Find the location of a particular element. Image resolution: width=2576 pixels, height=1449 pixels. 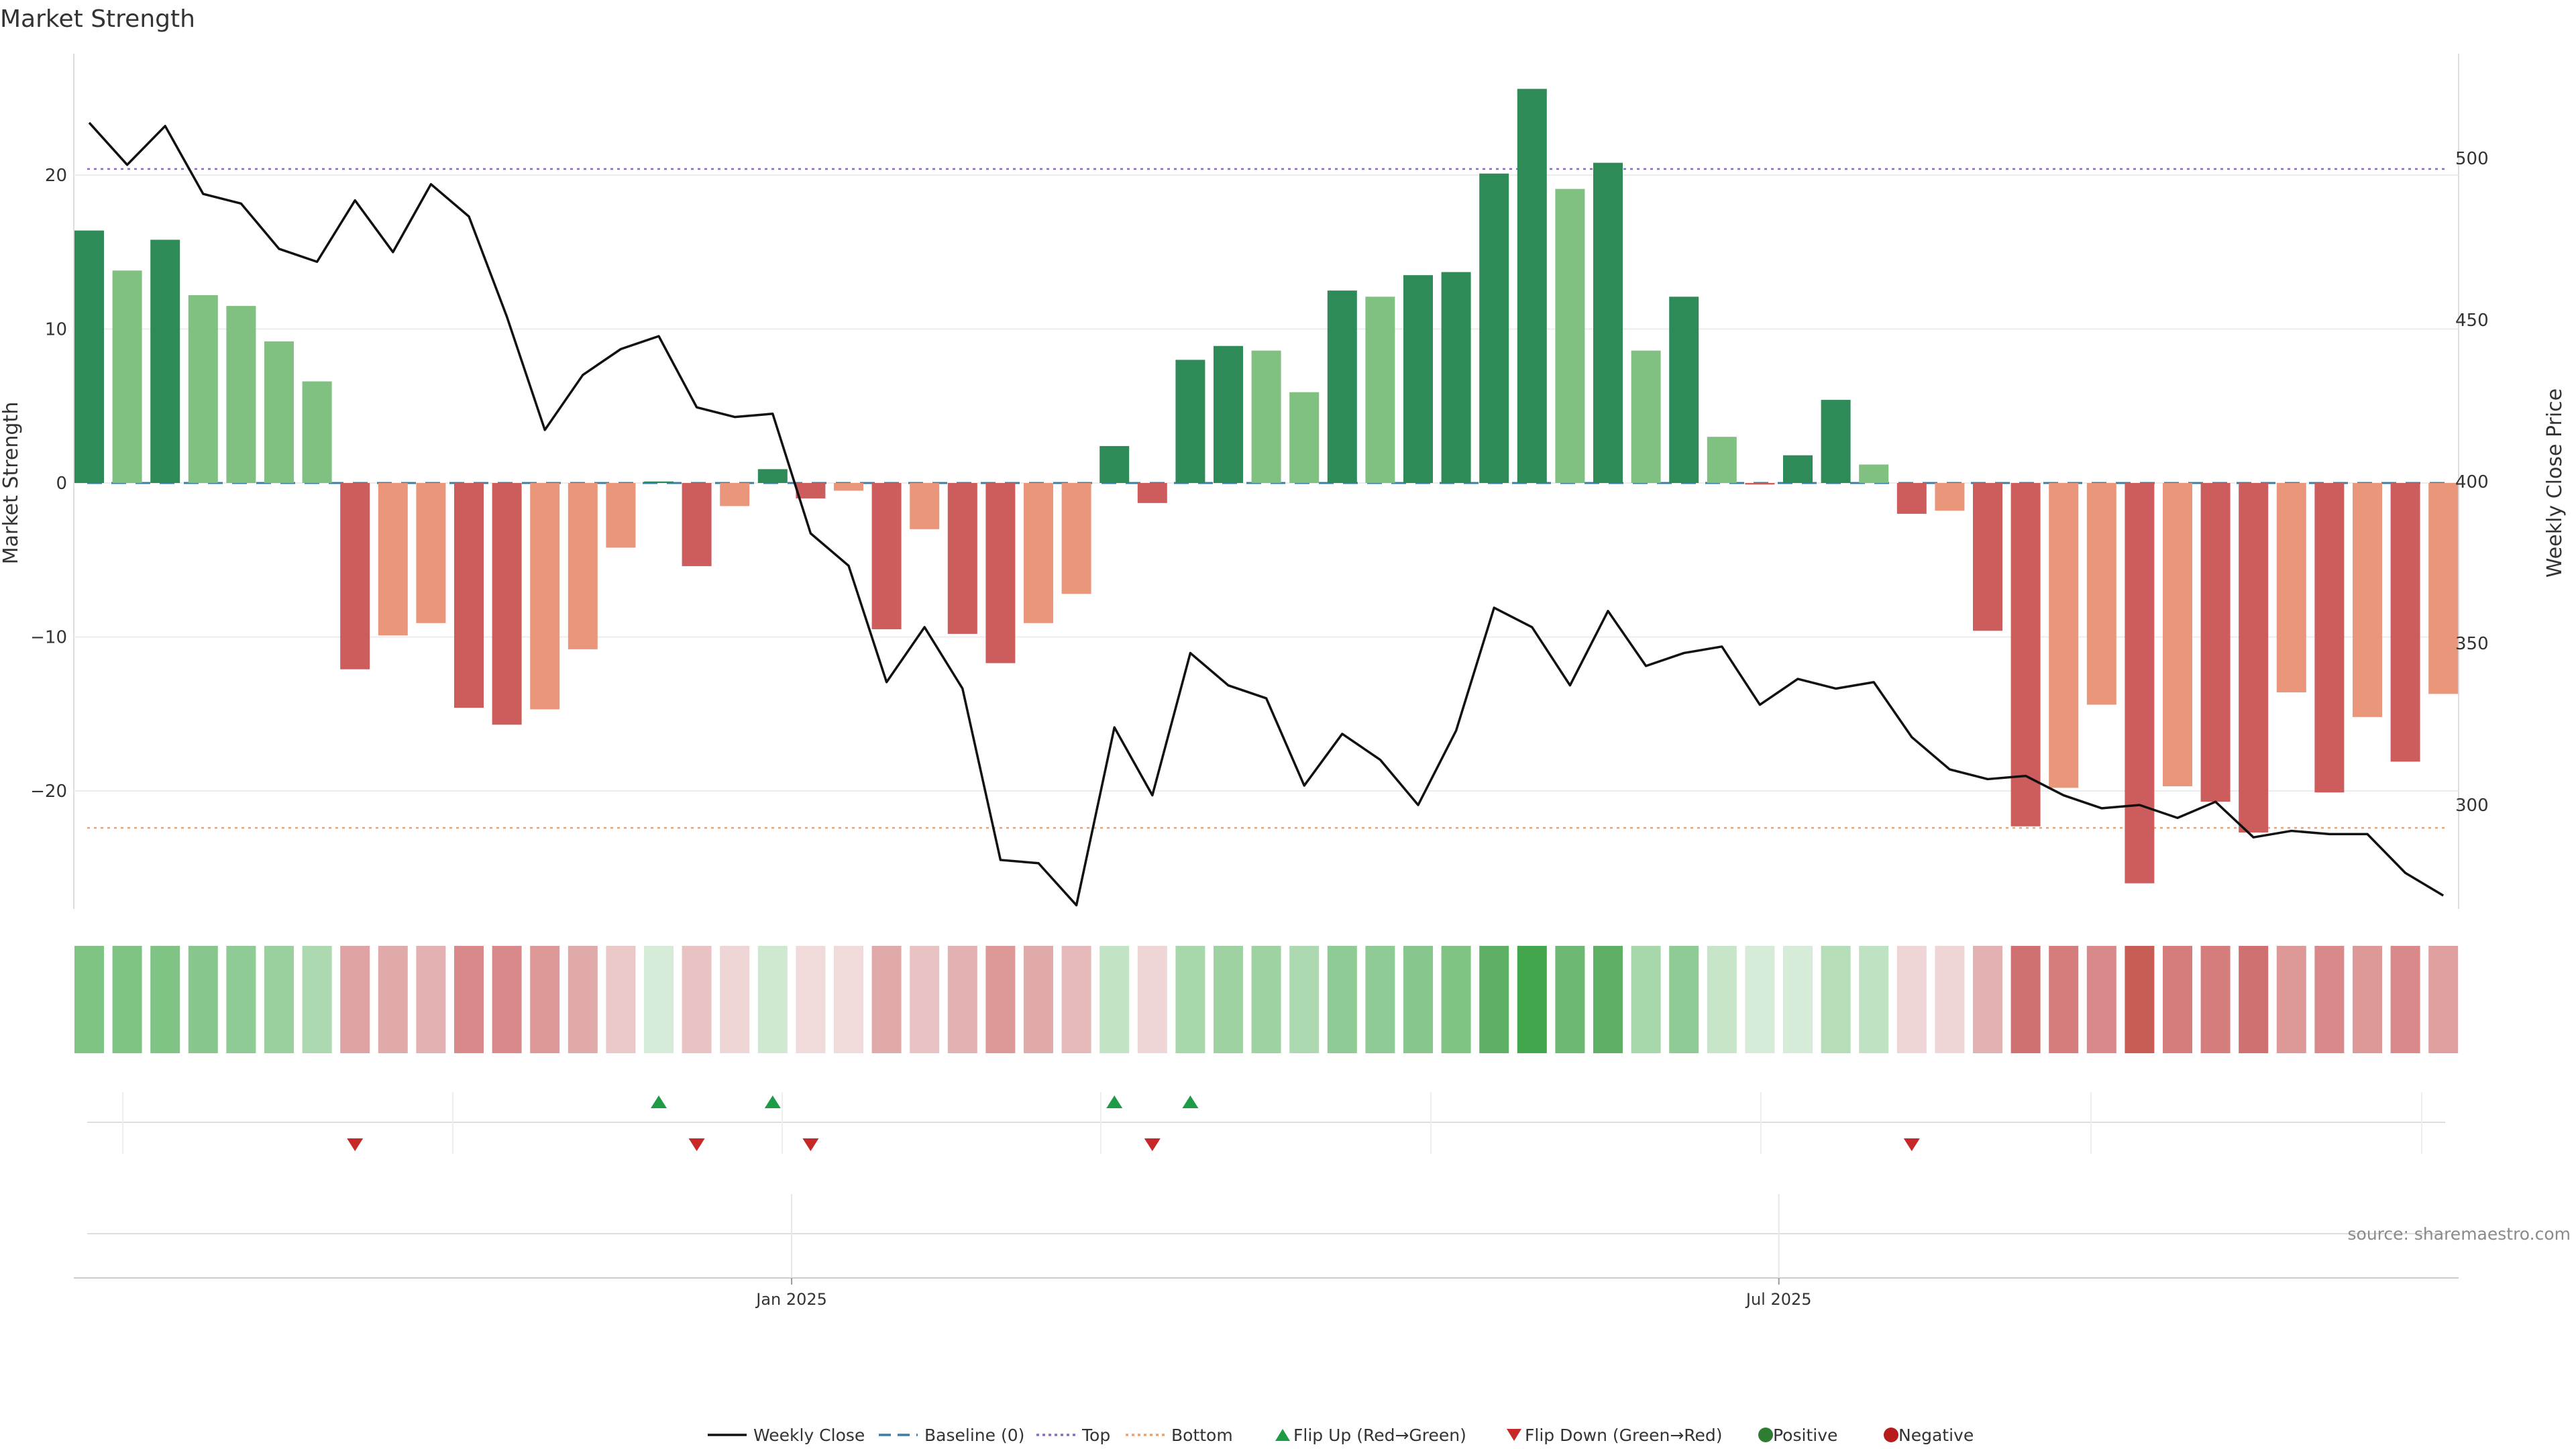

chart-title: Market Strength is located at coordinates (97, 19).